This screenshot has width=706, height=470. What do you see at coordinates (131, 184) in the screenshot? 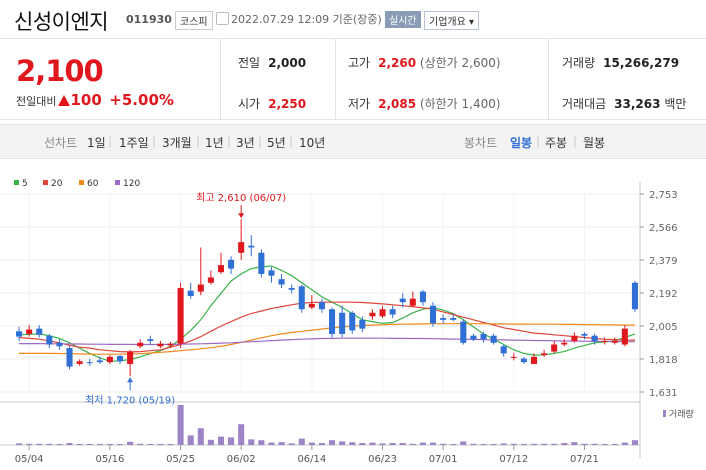
I see `legend-label-120: 120` at bounding box center [131, 184].